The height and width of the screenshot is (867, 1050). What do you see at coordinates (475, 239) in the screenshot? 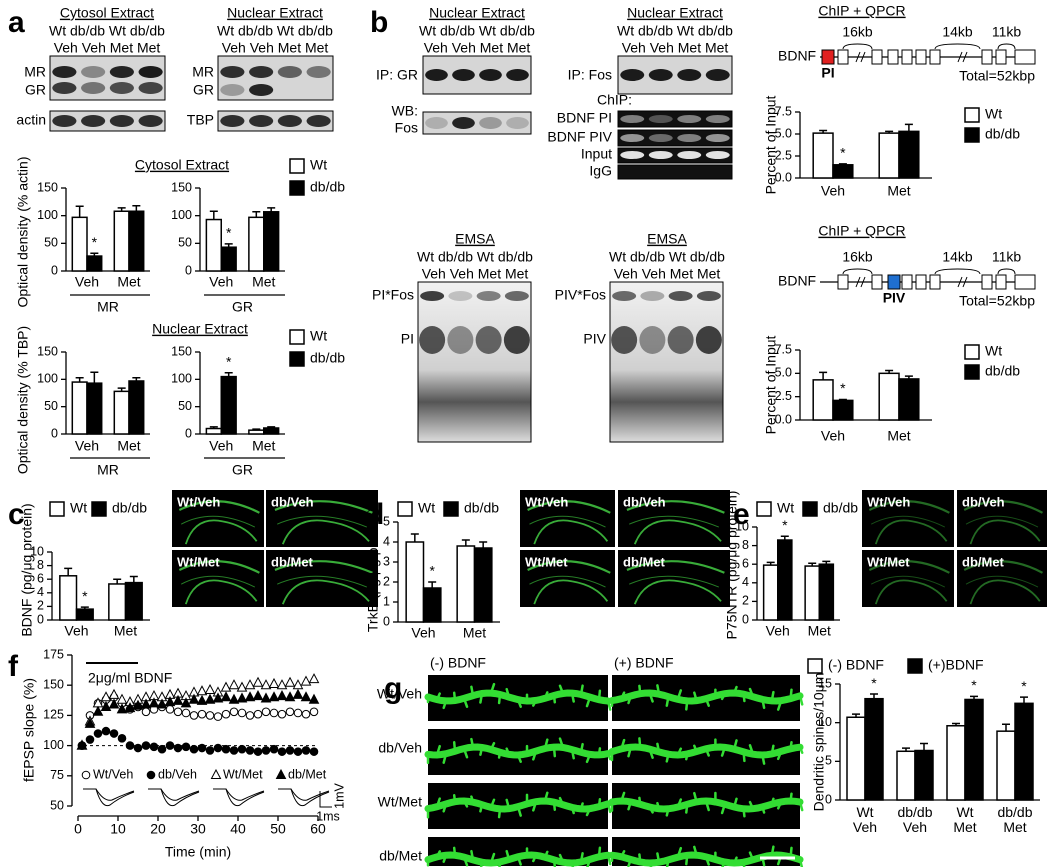
I see `gel-title: EMSA` at bounding box center [475, 239].